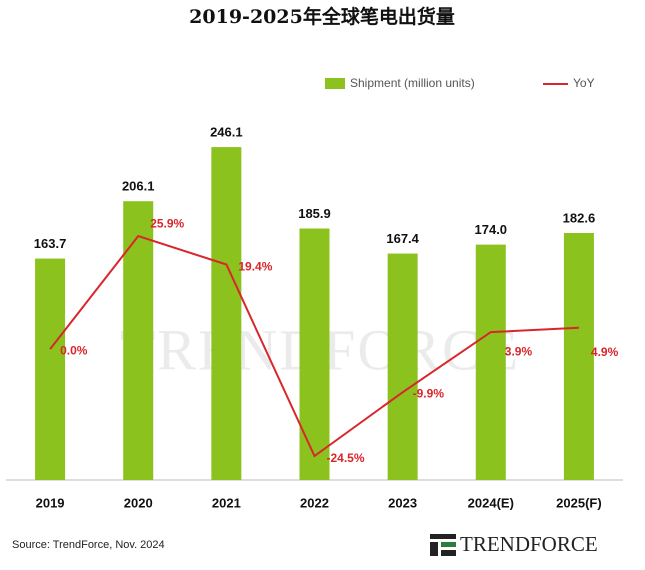  I want to click on data-label: 167.4, so click(402, 238).